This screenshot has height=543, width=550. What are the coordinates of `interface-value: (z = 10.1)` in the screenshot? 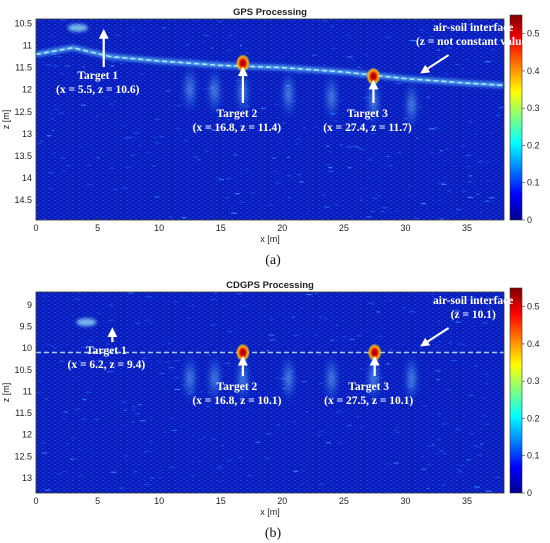 It's located at (473, 315).